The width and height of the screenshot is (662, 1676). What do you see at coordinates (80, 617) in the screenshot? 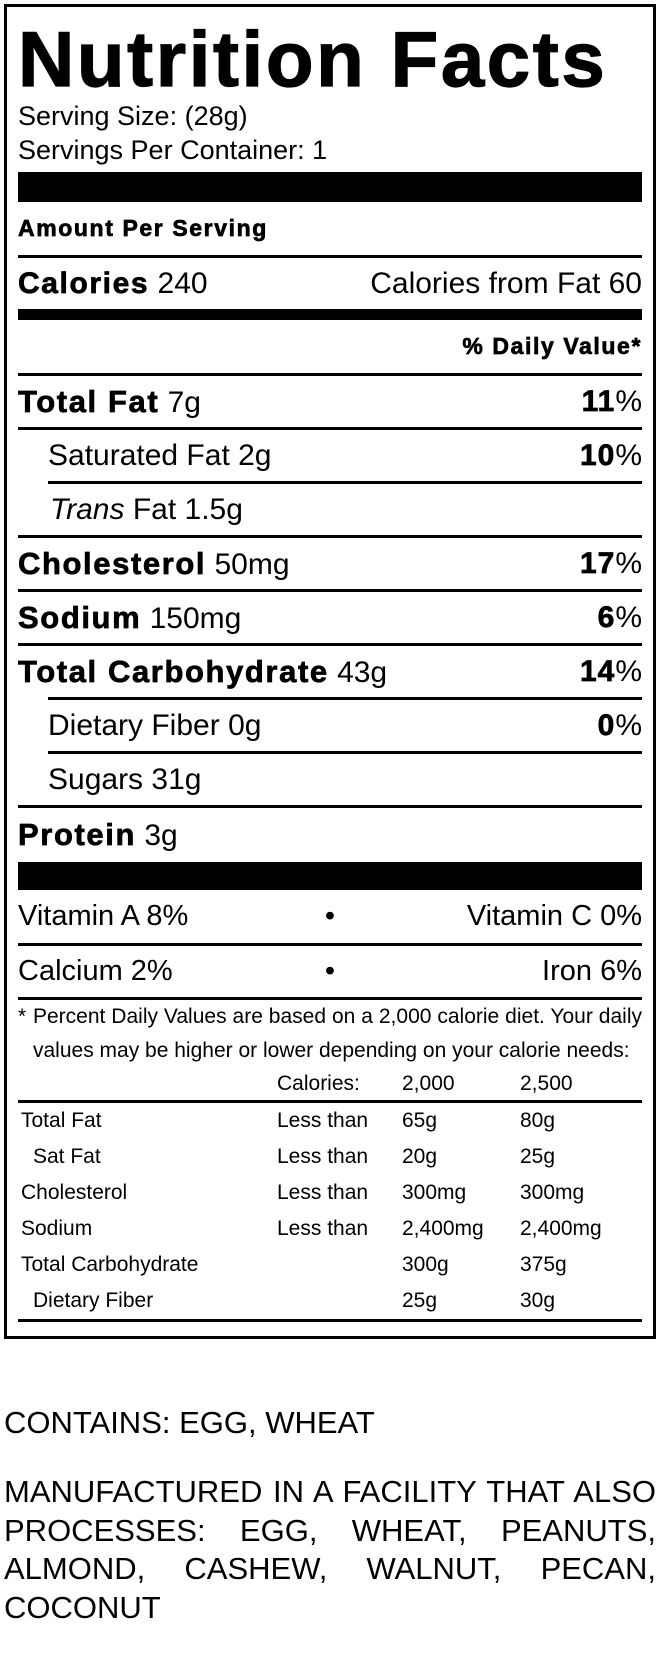
I see `nutrient-name: Sodium` at bounding box center [80, 617].